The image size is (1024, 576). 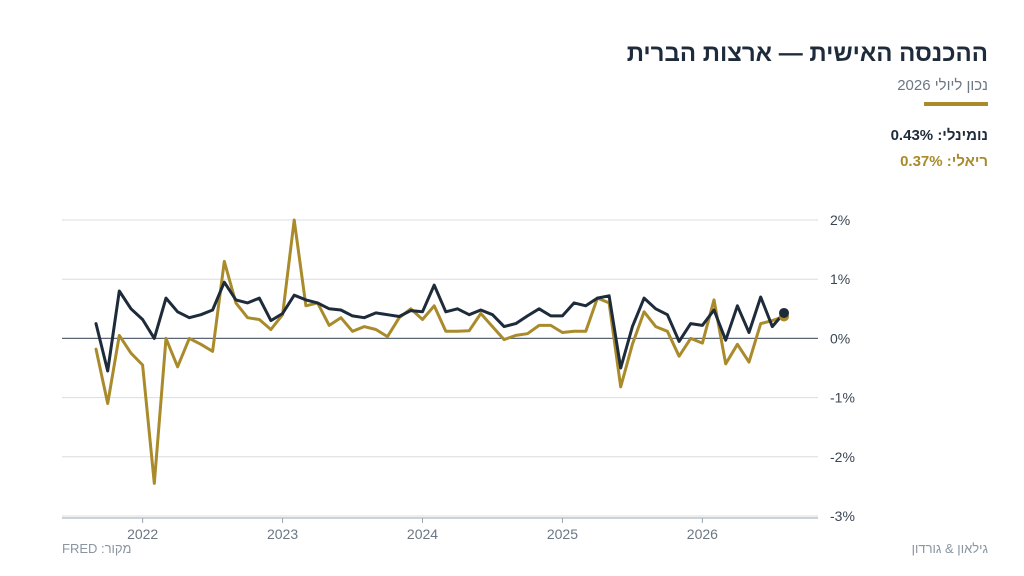 I want to click on series-line-nominal, so click(x=440, y=326).